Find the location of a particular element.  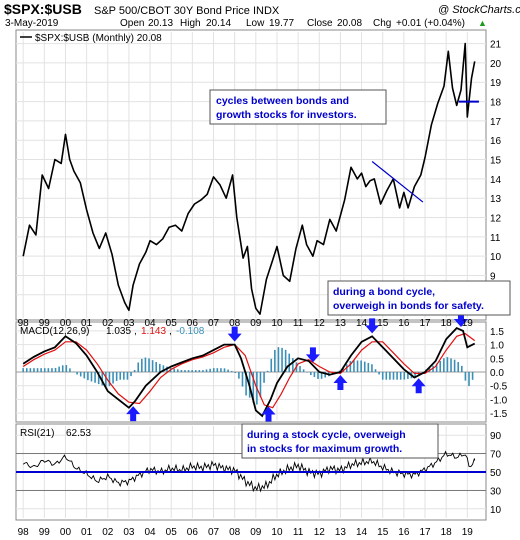

price-x-tick-label: 12 is located at coordinates (320, 323).